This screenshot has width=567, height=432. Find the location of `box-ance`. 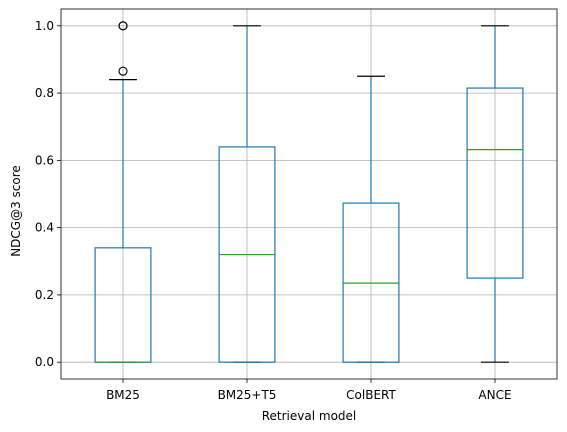

box-ance is located at coordinates (495, 194).